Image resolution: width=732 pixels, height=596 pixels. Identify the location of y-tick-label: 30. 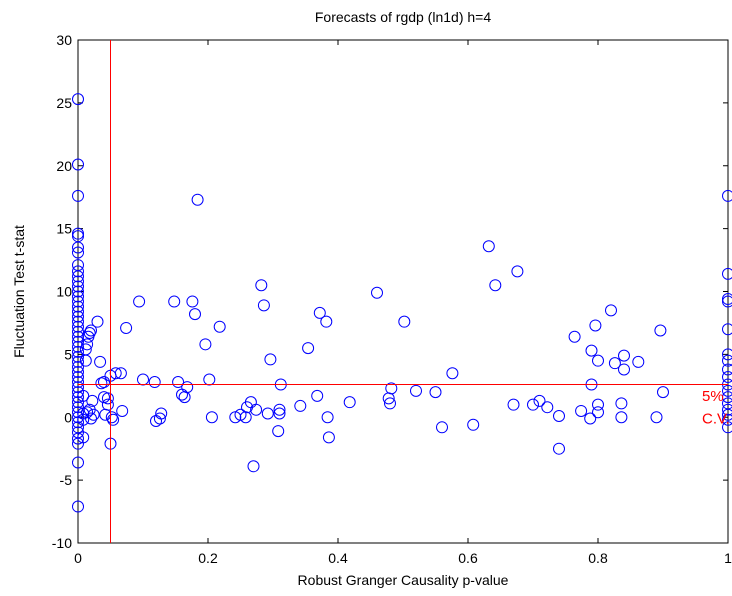
(64, 40).